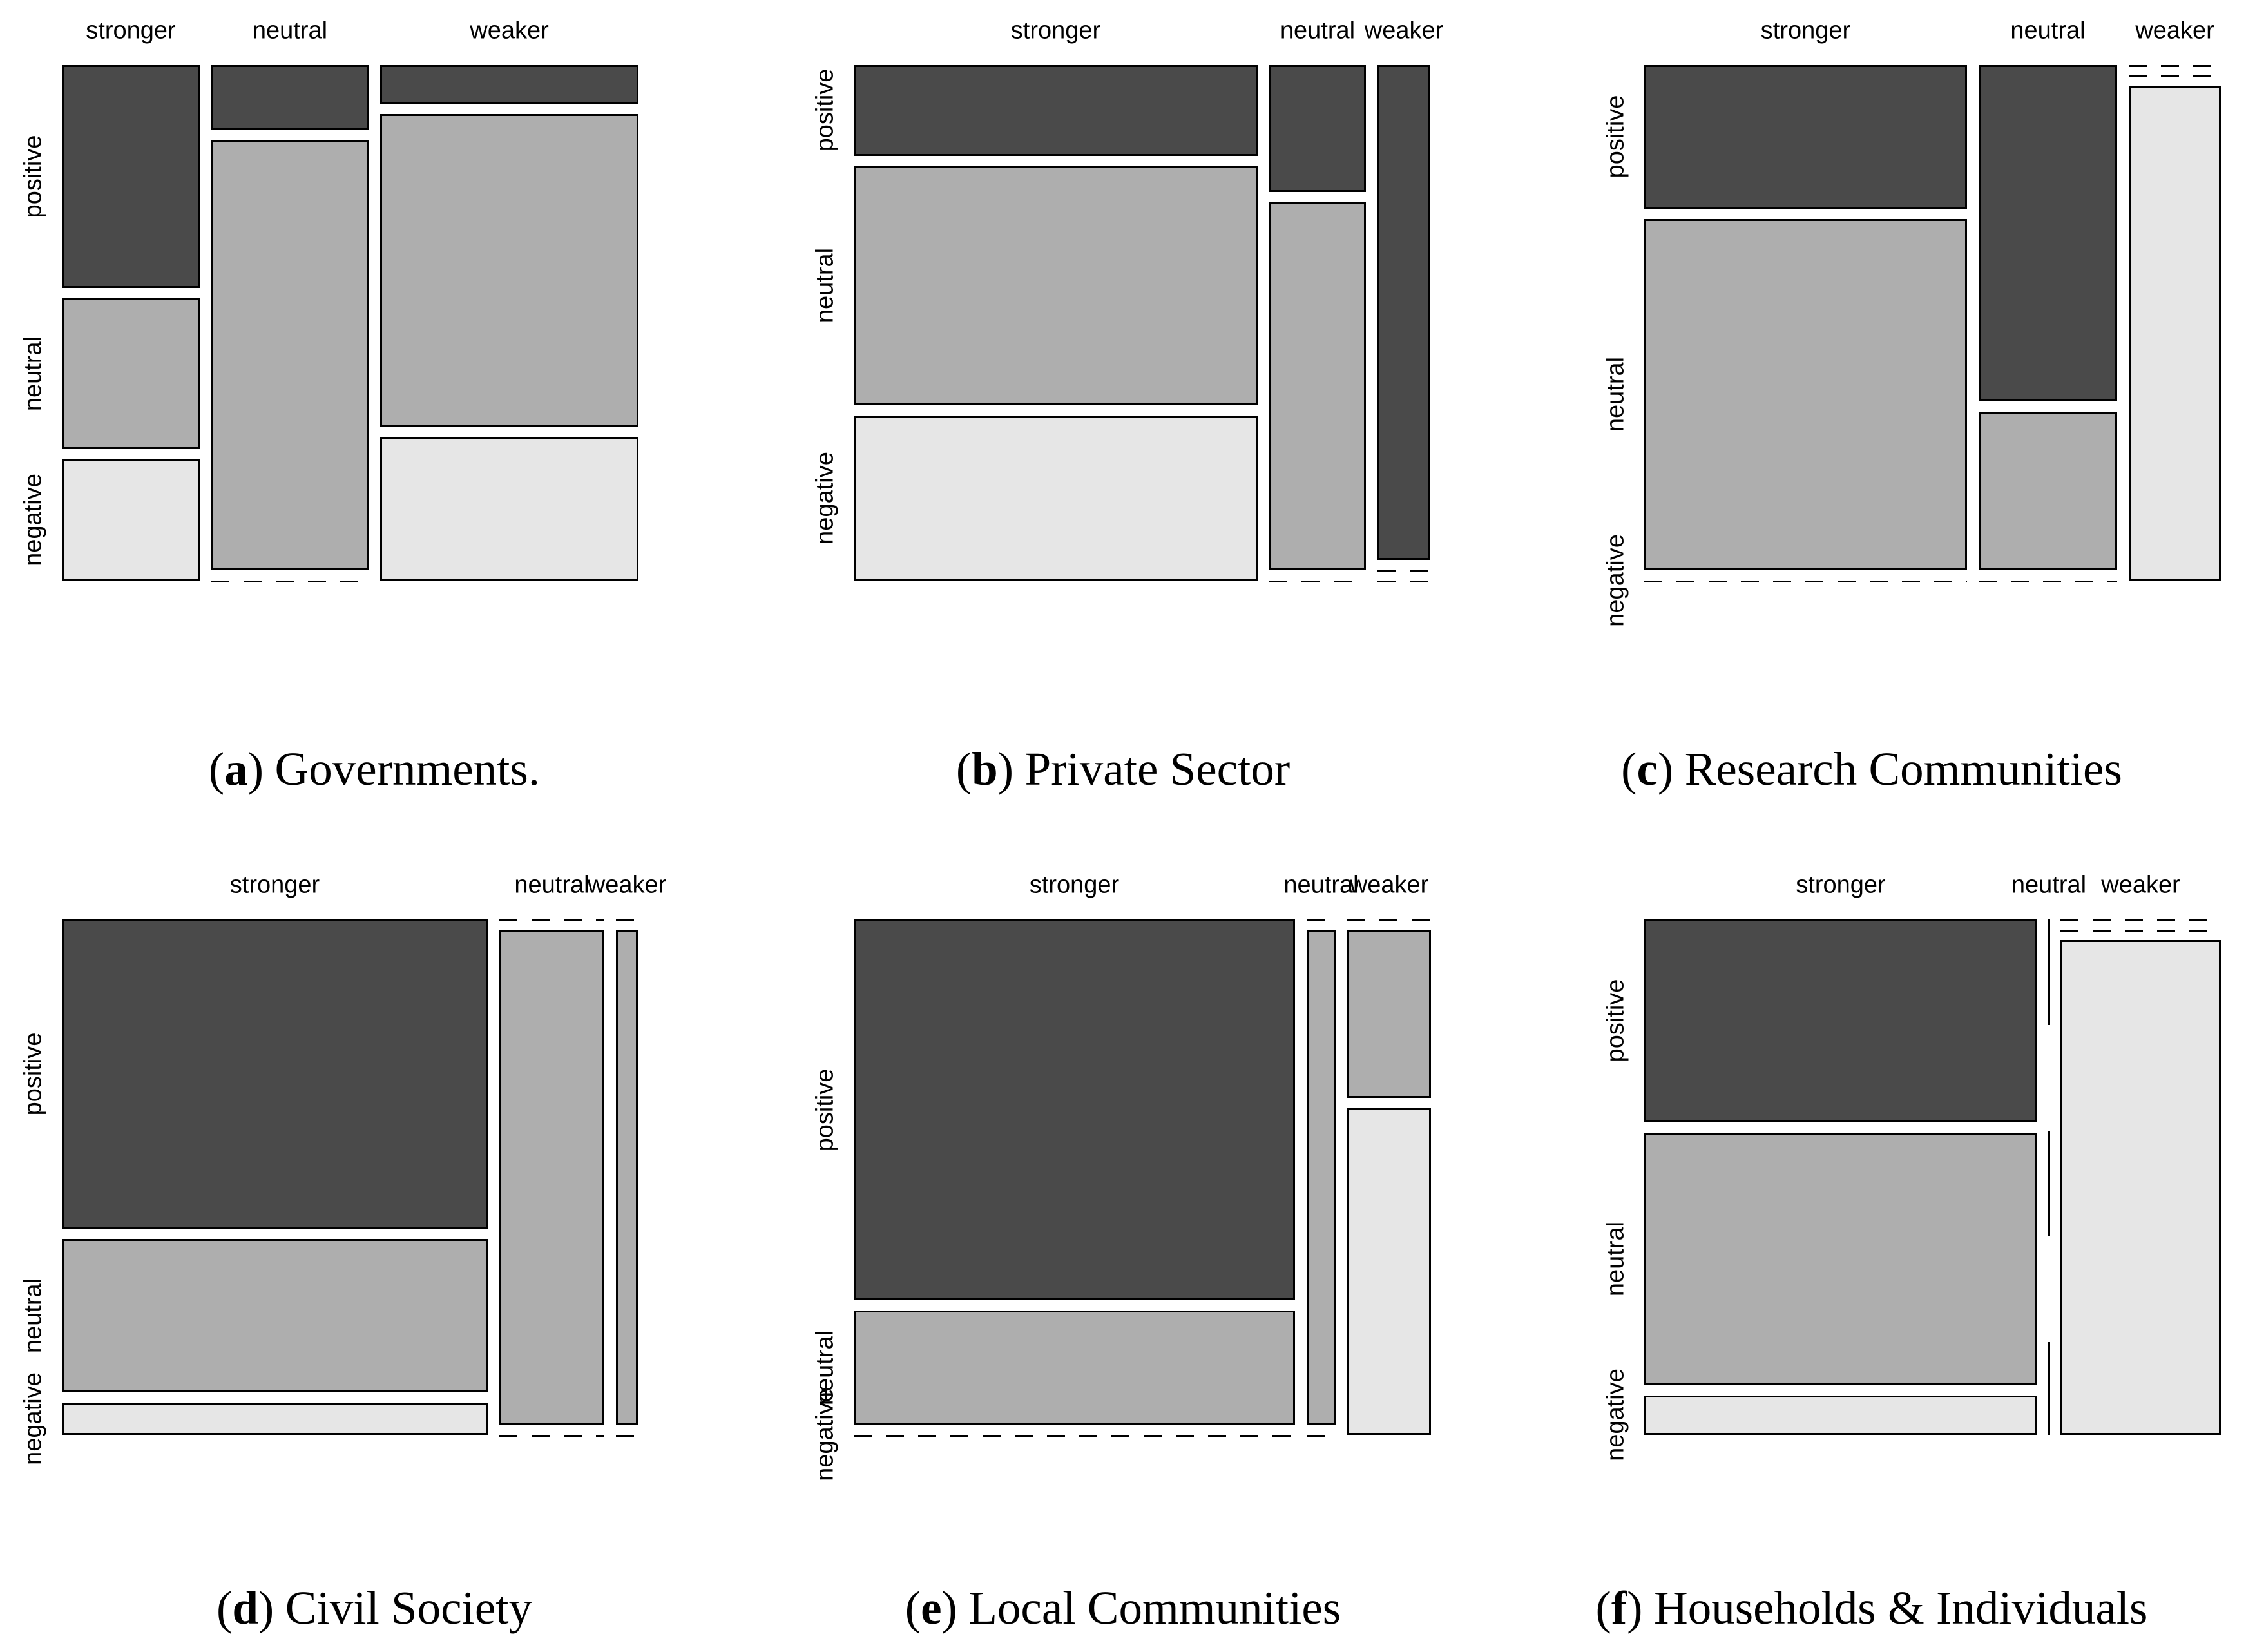 The height and width of the screenshot is (1652, 2246). I want to click on zero-cell-stronger-negative, so click(1805, 581).